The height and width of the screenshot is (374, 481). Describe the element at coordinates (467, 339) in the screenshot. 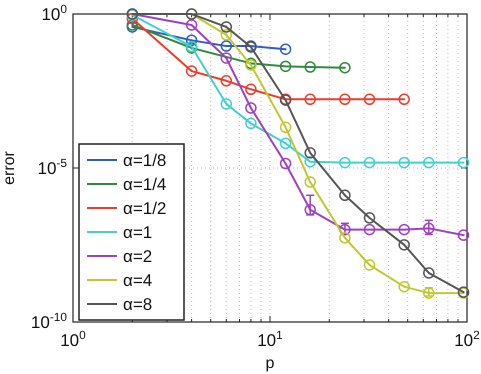

I see `x-tick-label: 10$^{2}$` at that location.